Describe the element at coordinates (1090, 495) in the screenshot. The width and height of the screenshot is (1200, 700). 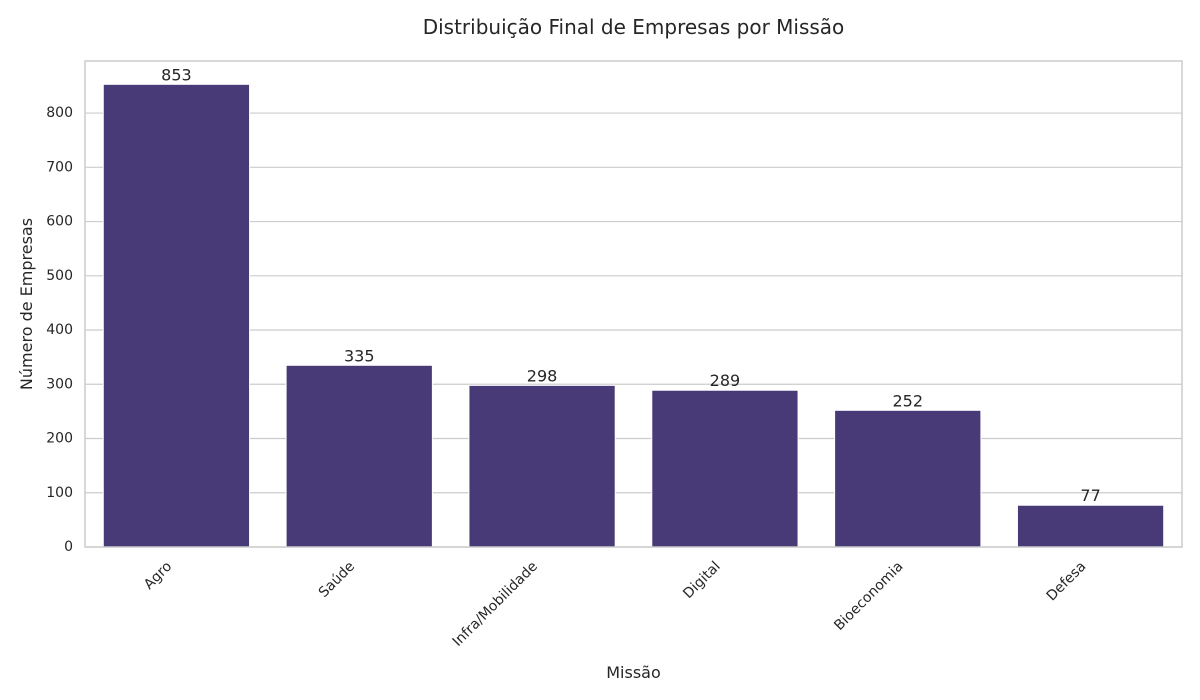
I see `bar-value-label: 77` at that location.